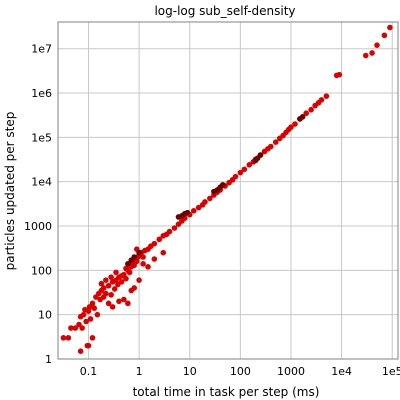 This screenshot has height=400, width=400. Describe the element at coordinates (48, 359) in the screenshot. I see `y-tick-label: 1` at that location.